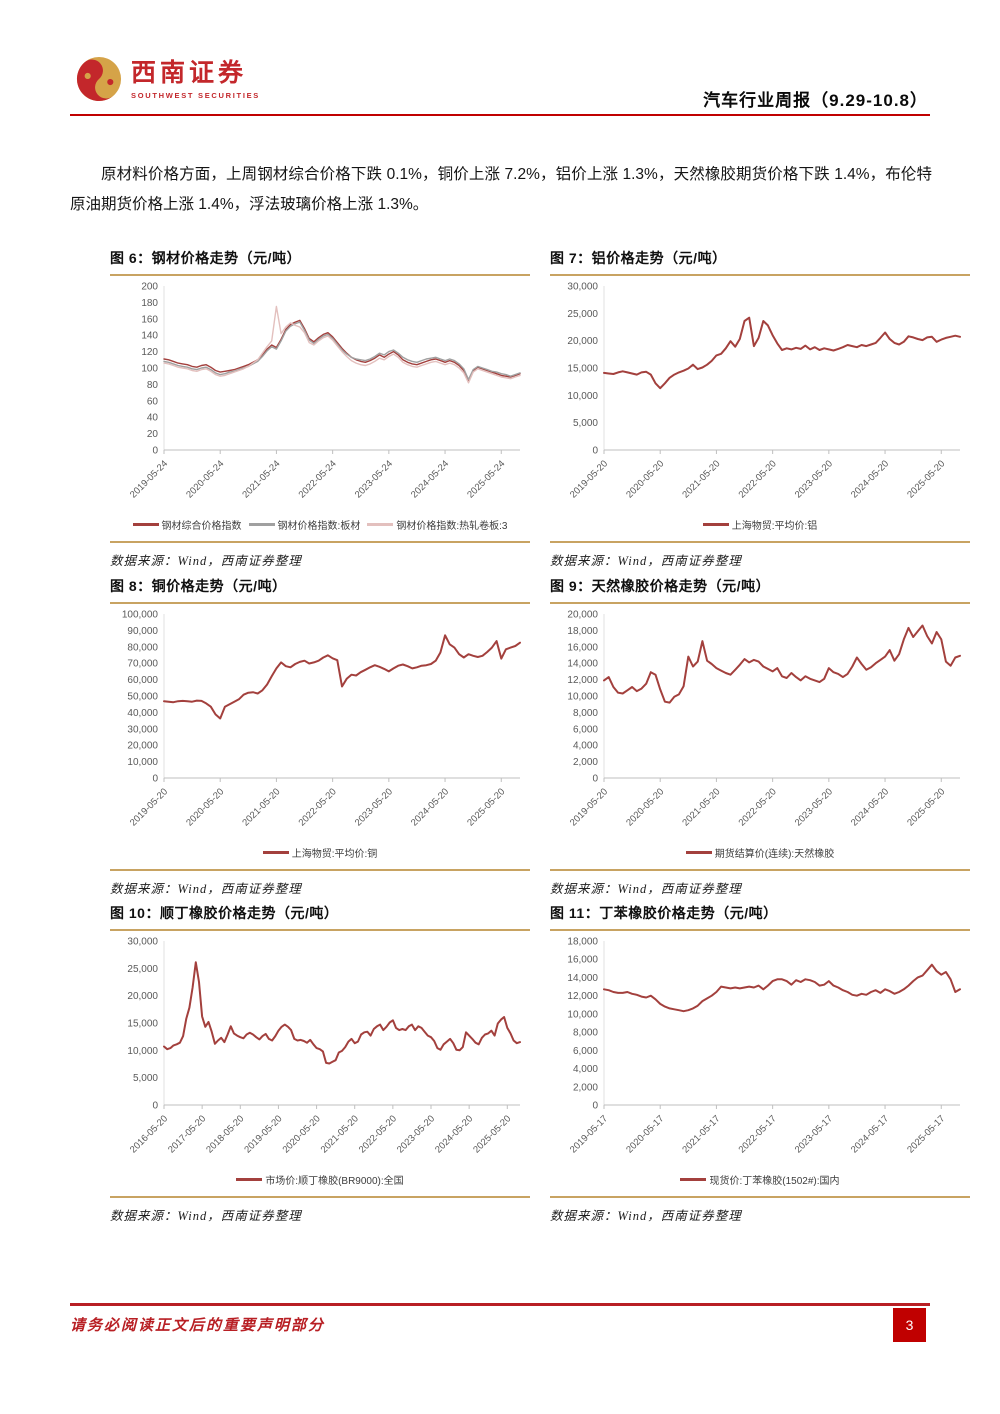 The height and width of the screenshot is (1414, 1000). What do you see at coordinates (814, 1134) in the screenshot?
I see `svg-text: 2023-05-17` at bounding box center [814, 1134].